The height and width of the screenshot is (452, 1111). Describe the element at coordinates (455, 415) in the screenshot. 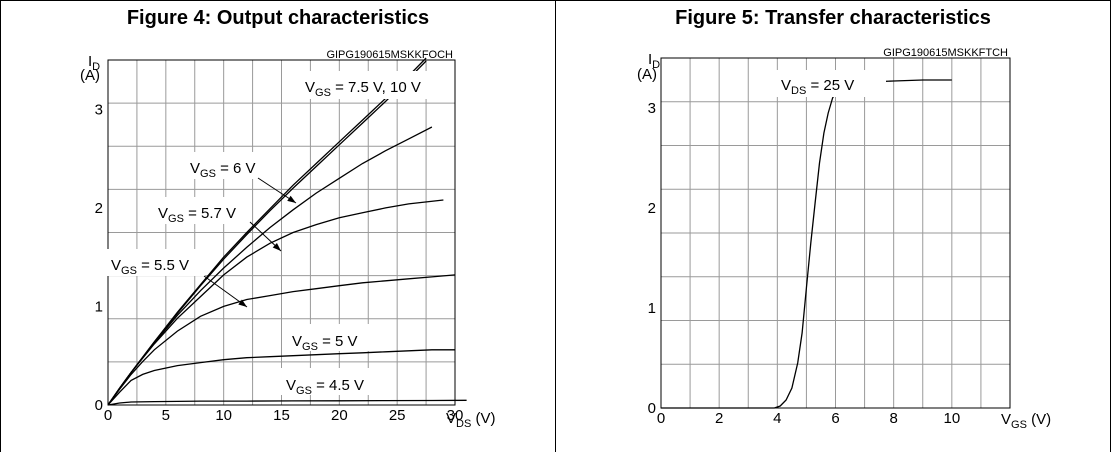

I see `x-tick-label: 30` at that location.